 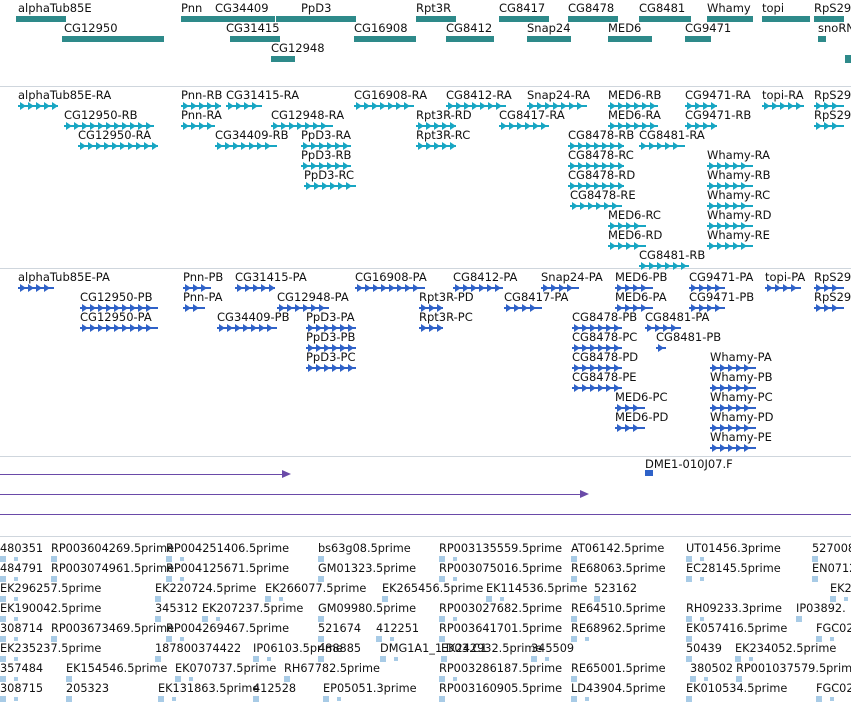 What do you see at coordinates (501, 668) in the screenshot?
I see `est-label: RP003286187.5prime` at bounding box center [501, 668].